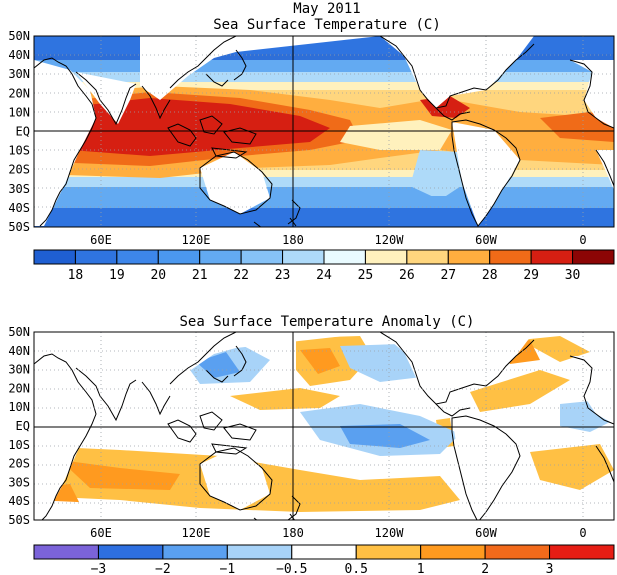  I want to click on sst-lon-labels: 60E 120E 180 120W 60W 0, so click(338, 240).